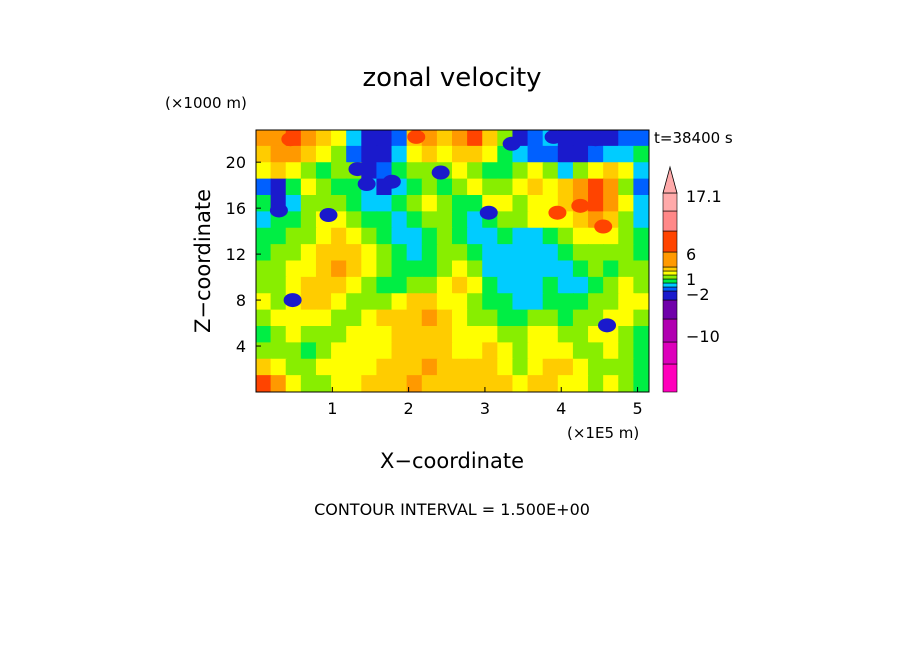 The width and height of the screenshot is (904, 654). Describe the element at coordinates (698, 294) in the screenshot. I see `colorbar-tick-label: −2` at that location.